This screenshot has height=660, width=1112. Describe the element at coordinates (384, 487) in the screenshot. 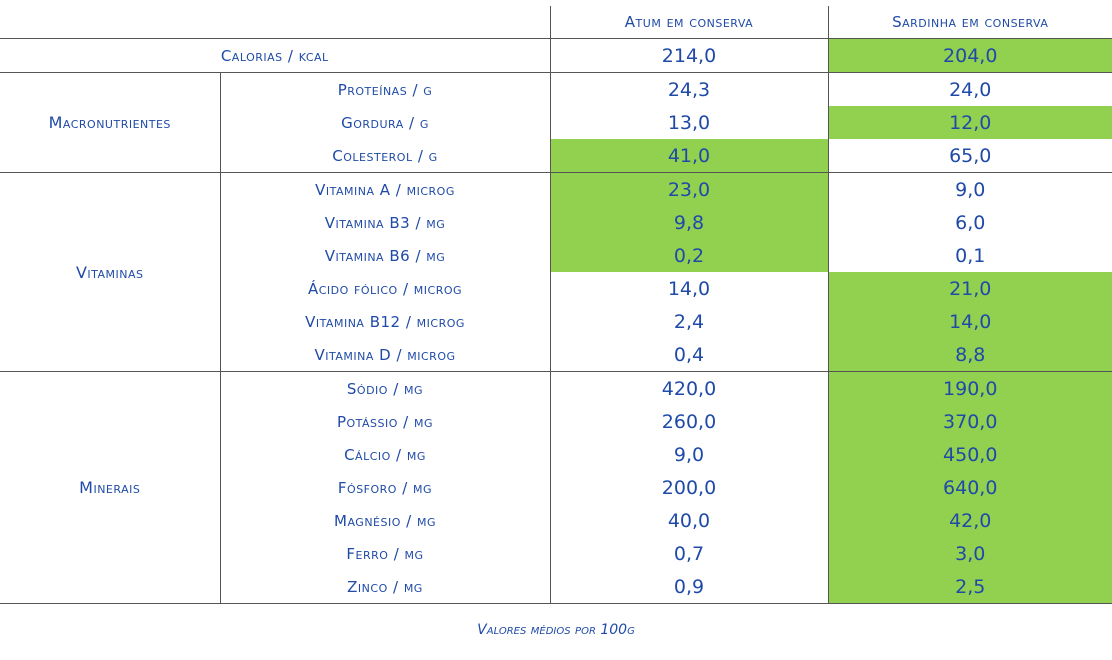

I see `nutrient-label: Fósforo / mg` at that location.